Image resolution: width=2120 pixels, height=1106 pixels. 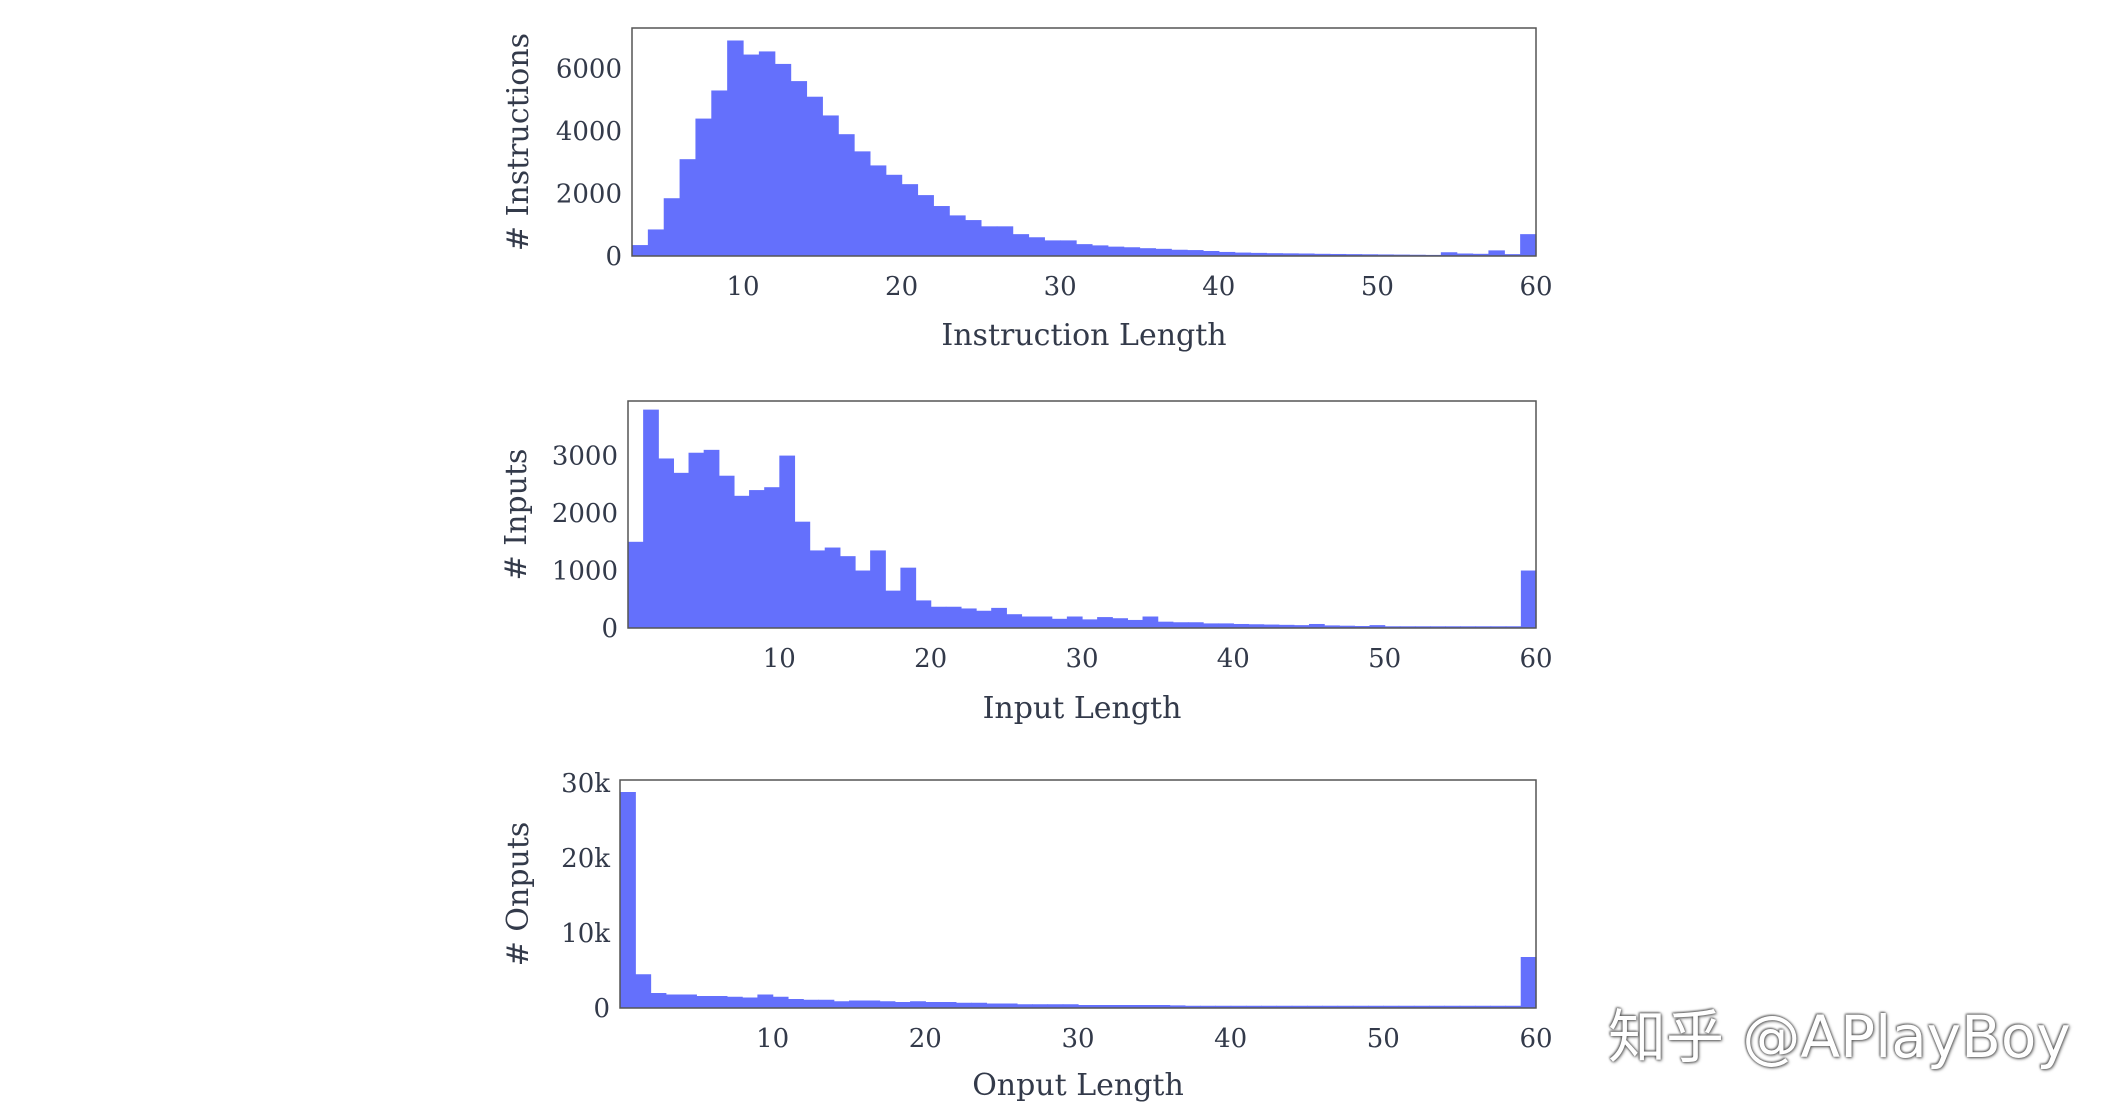 I want to click on x-tick-label: 50, so click(x=1384, y=659).